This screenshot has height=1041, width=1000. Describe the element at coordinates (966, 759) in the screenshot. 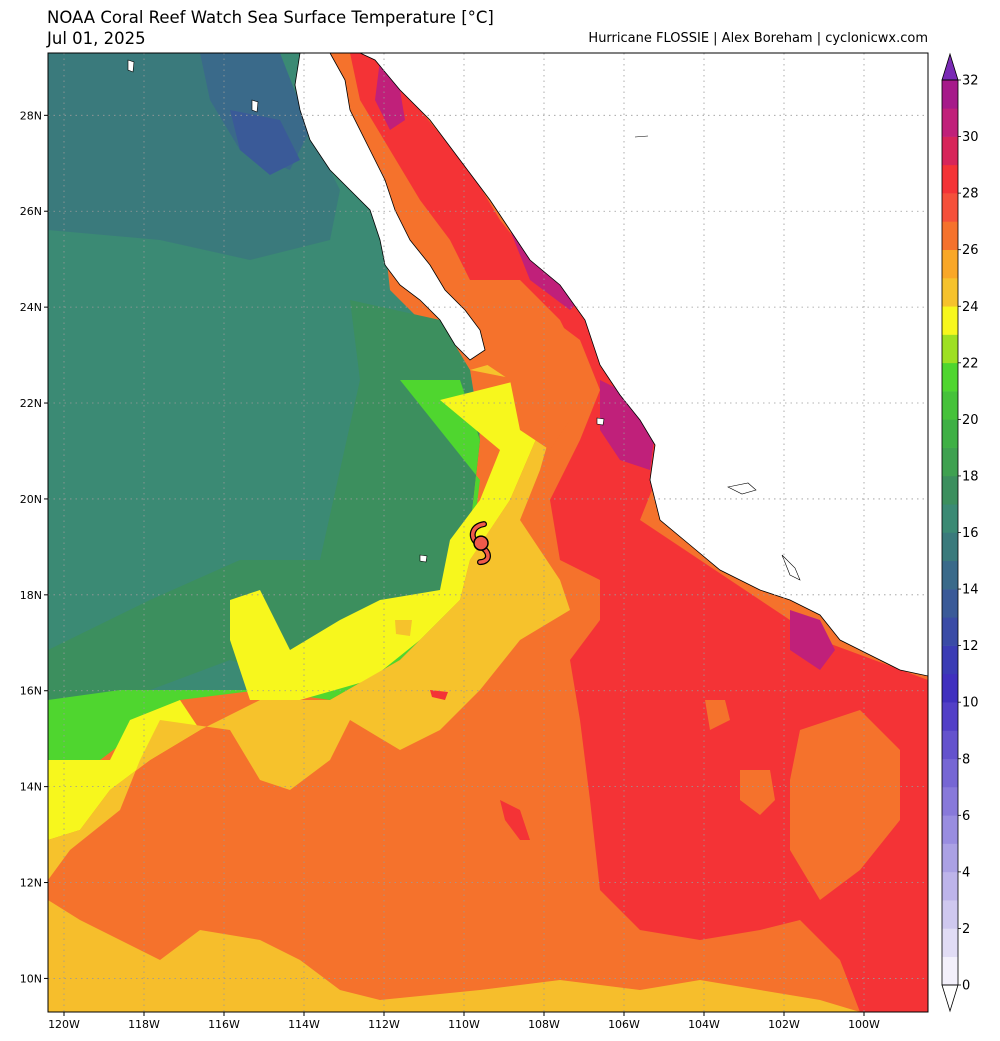

I see `colorbar-label: 8` at that location.